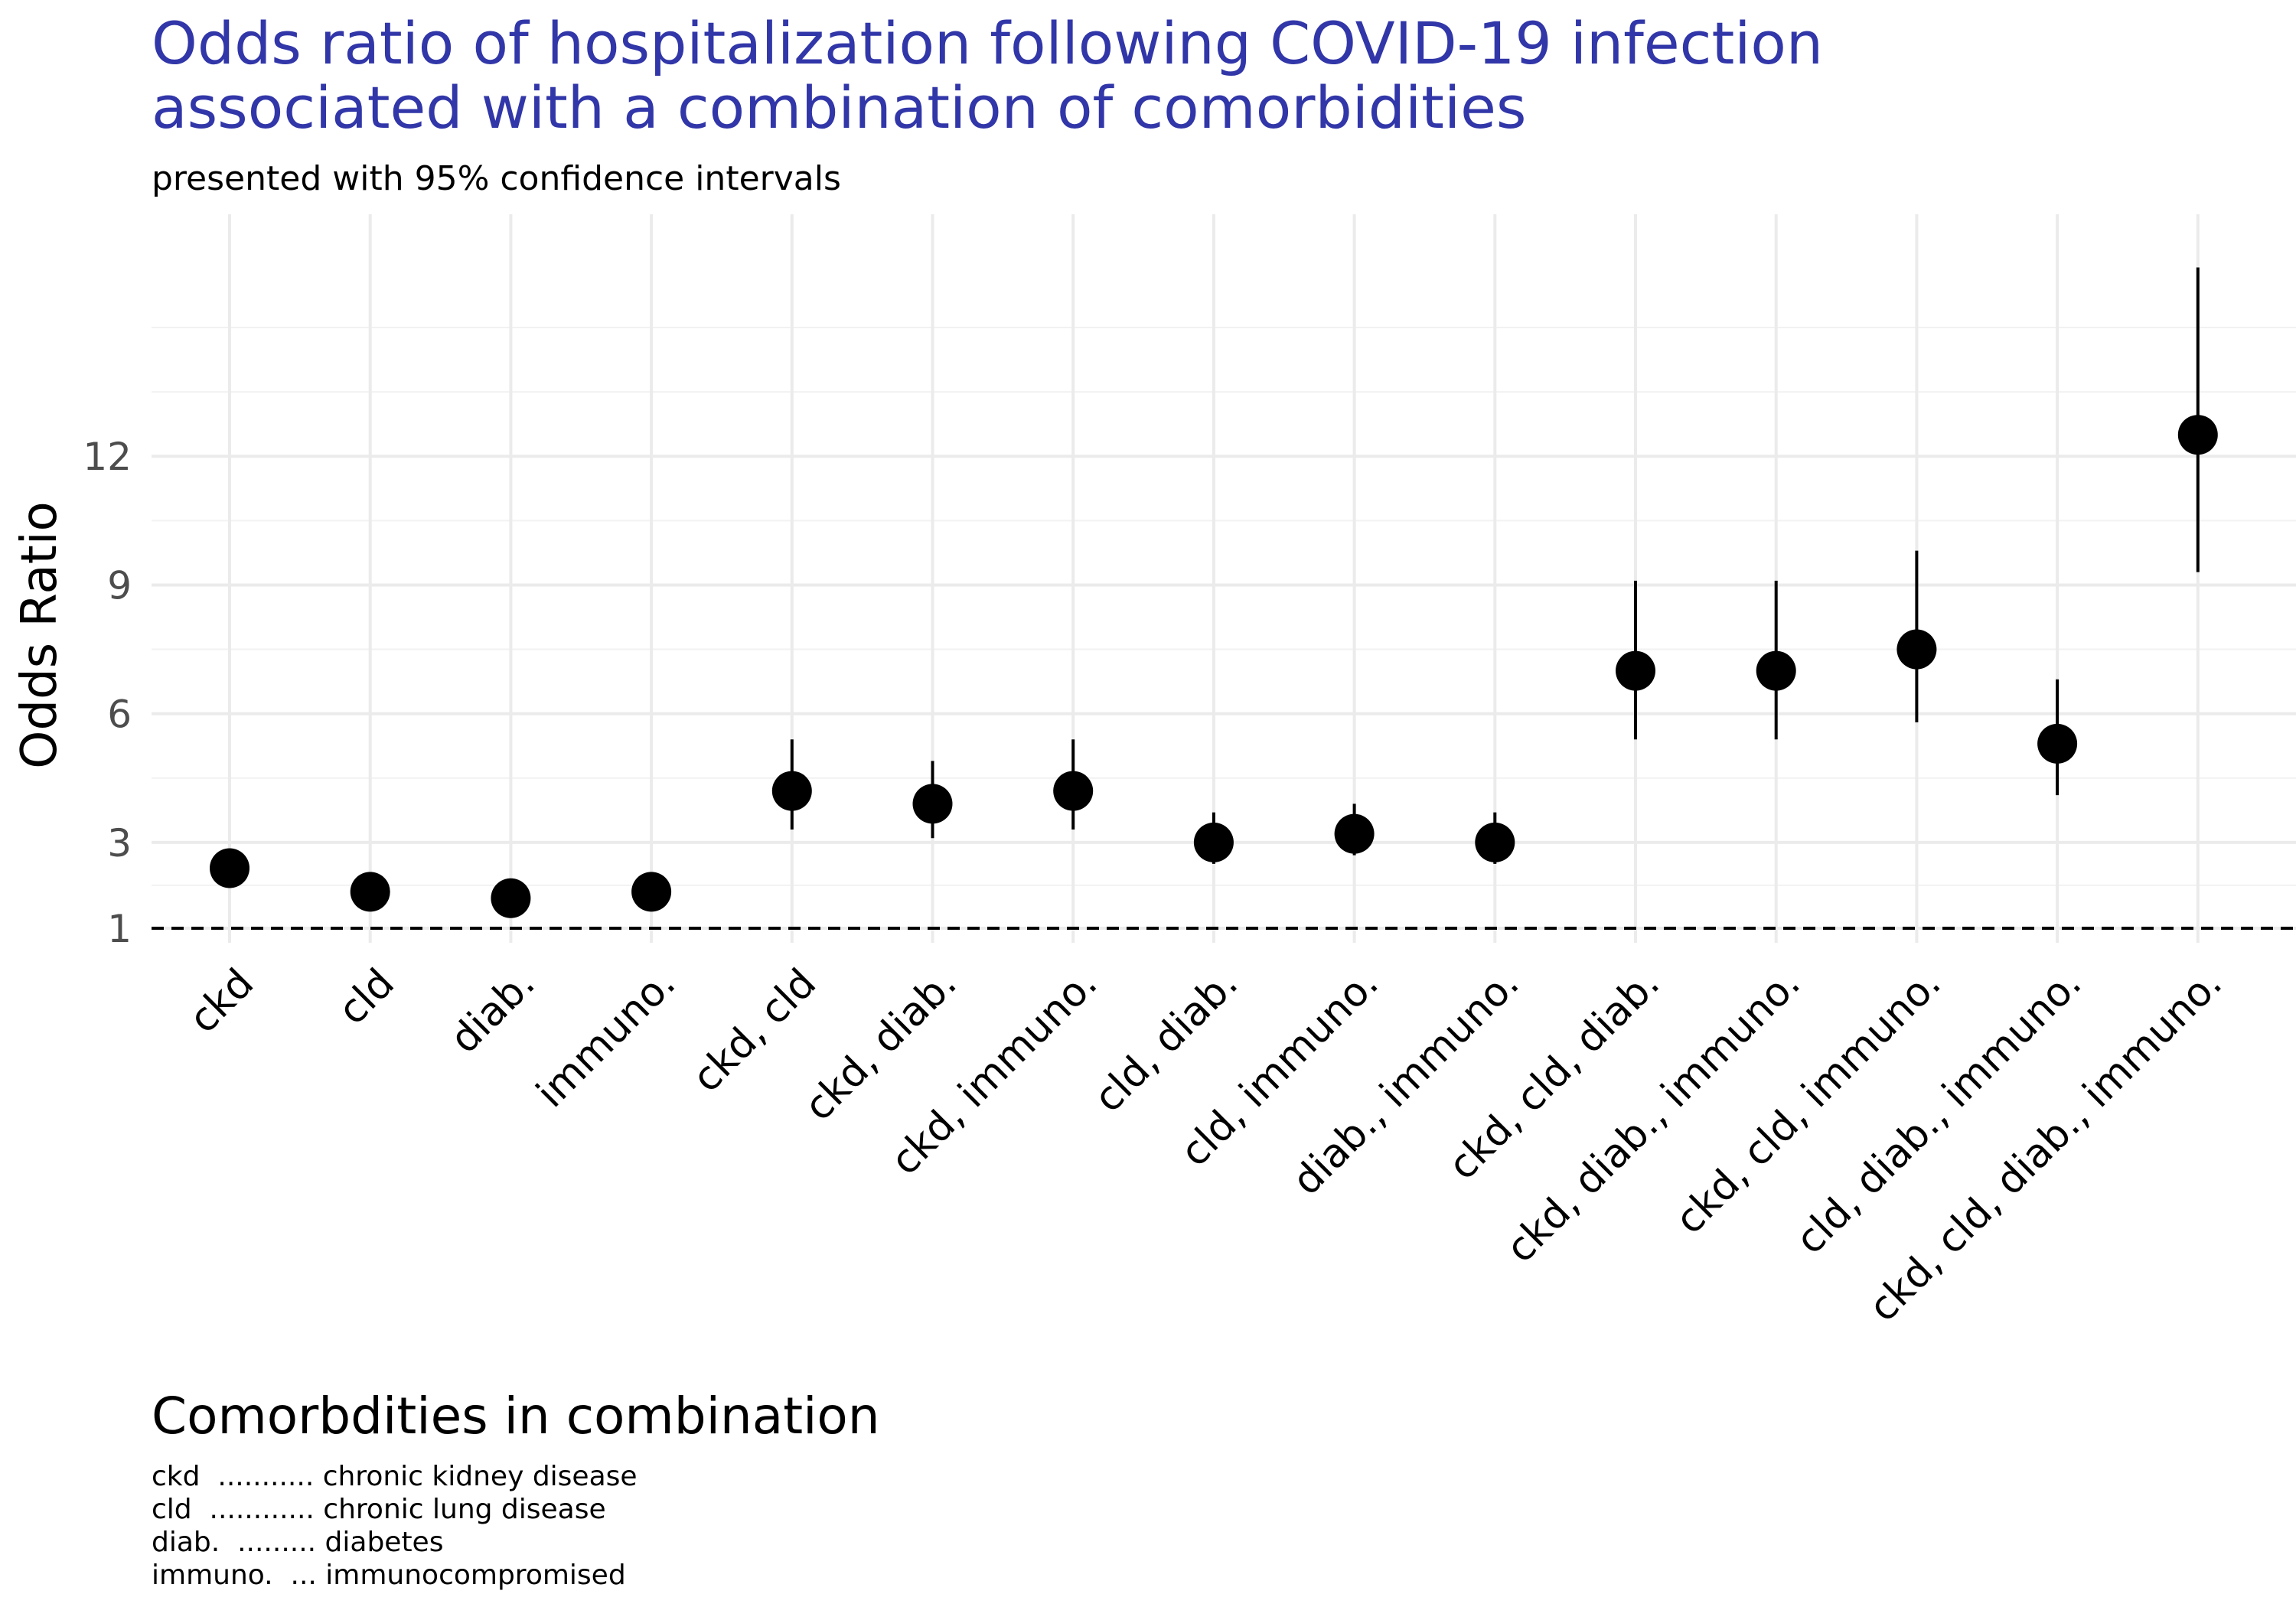 This screenshot has height=1607, width=2296. Describe the element at coordinates (496, 178) in the screenshot. I see `chart-subtitle: presented with 95% confidence intervals` at that location.